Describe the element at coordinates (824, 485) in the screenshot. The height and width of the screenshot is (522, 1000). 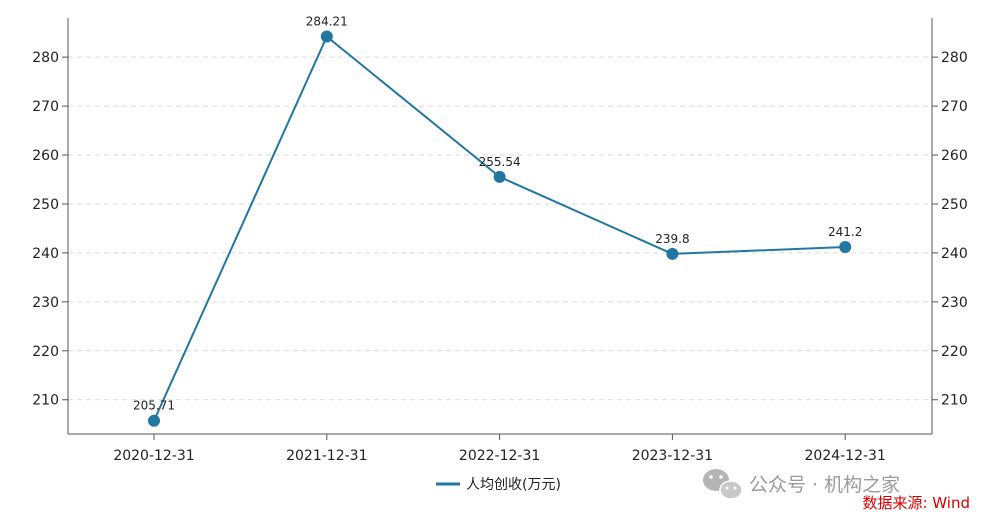
I see `watermark-text: 公众号 · 机构之家` at that location.